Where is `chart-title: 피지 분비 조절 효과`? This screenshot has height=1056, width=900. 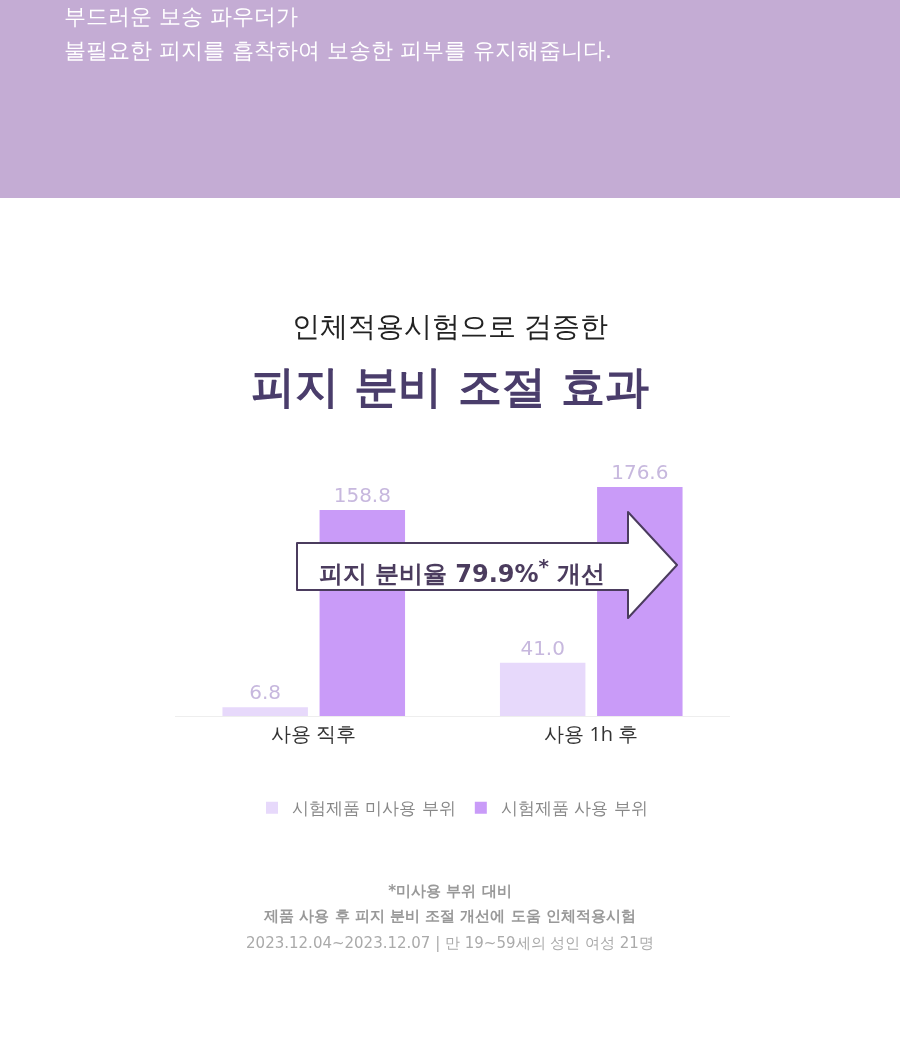 chart-title: 피지 분비 조절 효과 is located at coordinates (450, 387).